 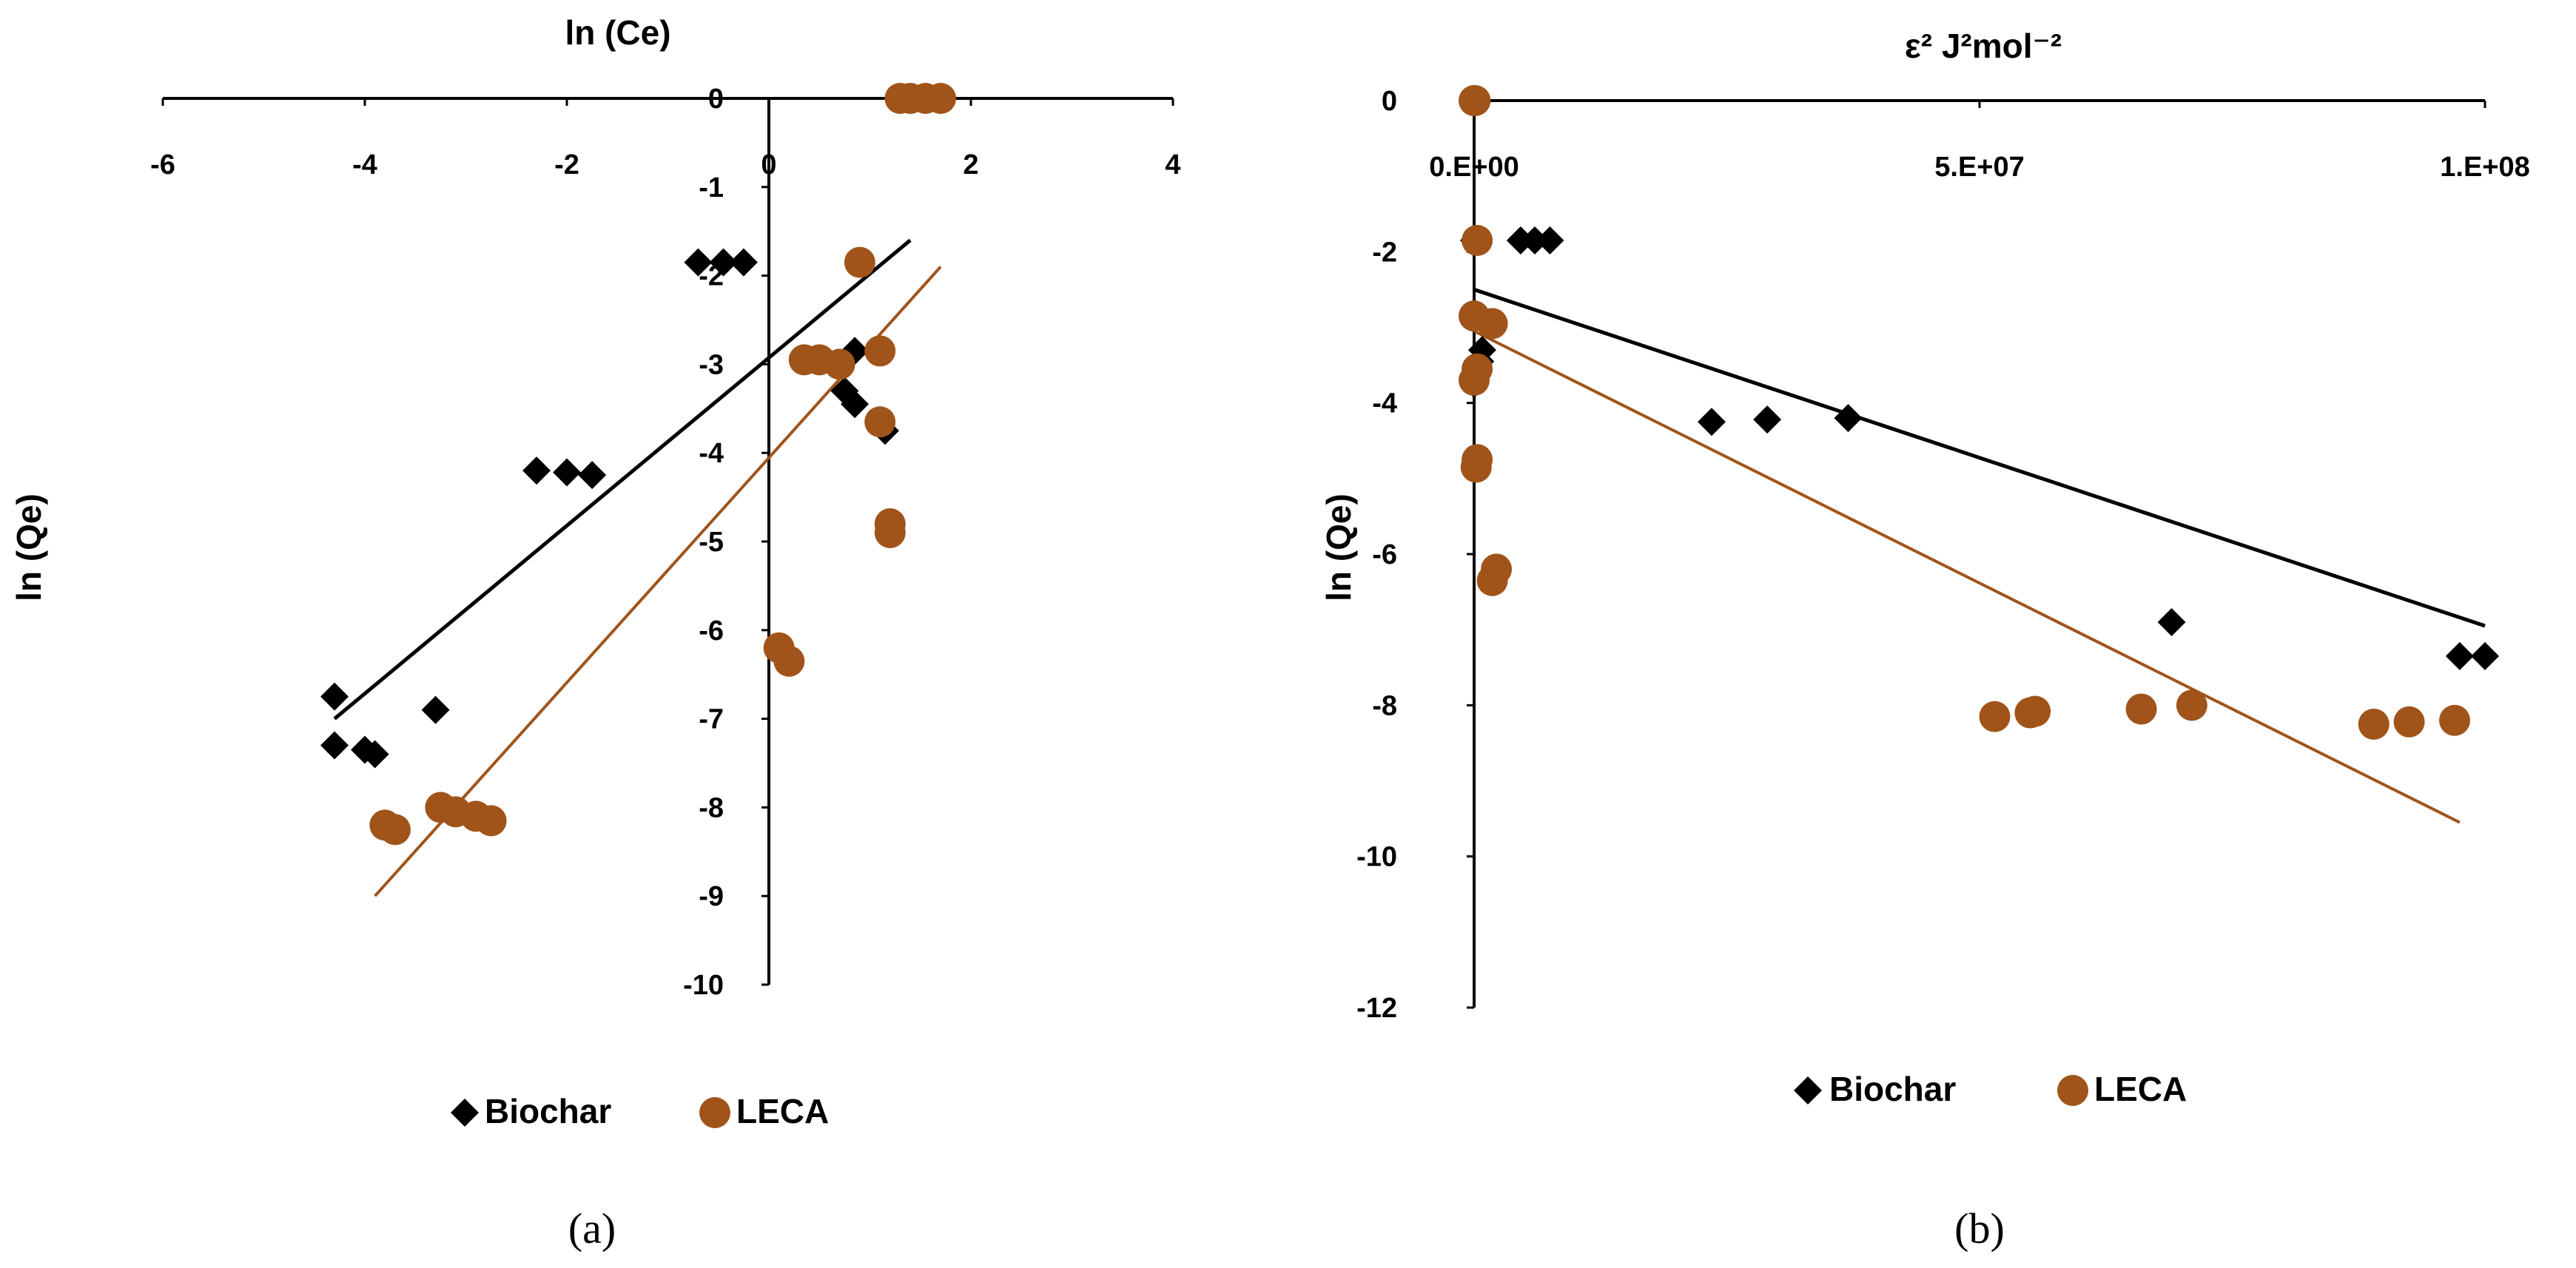 What do you see at coordinates (1376, 857) in the screenshot?
I see `y-tick-label-b-5: -10` at bounding box center [1376, 857].